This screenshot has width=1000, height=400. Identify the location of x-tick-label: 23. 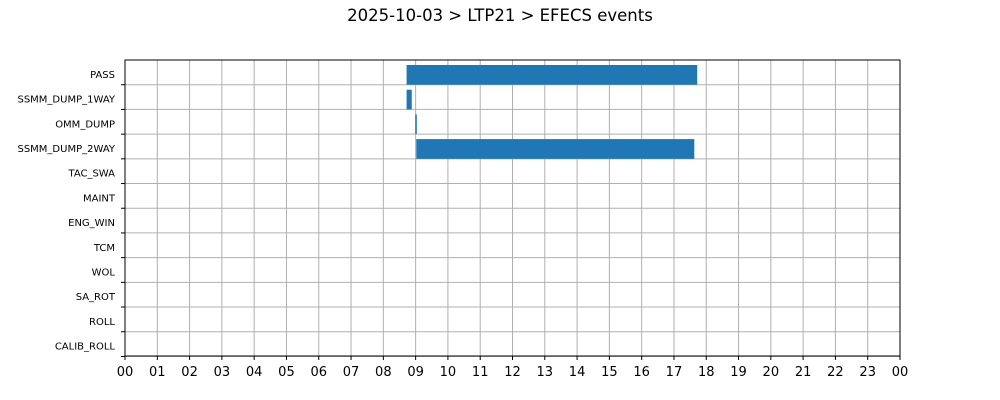
(867, 372).